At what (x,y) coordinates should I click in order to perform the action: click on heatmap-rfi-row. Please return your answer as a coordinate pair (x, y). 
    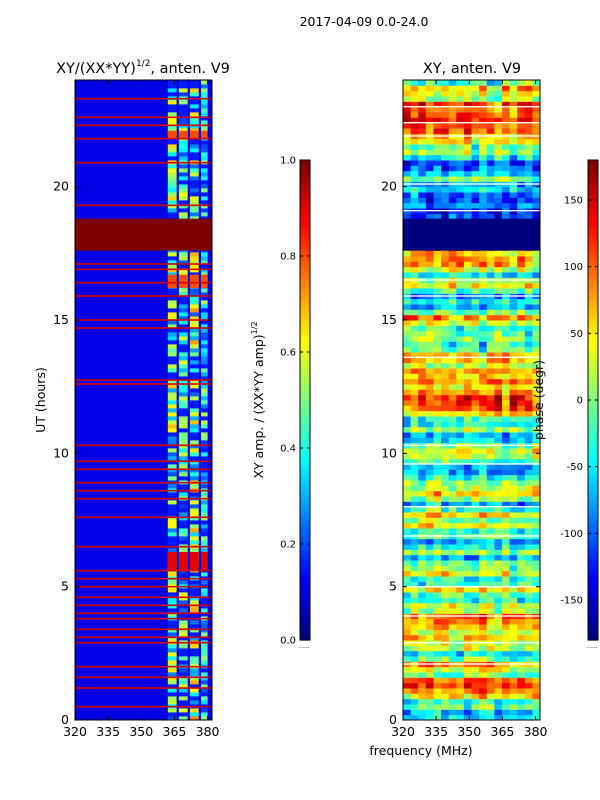
    Looking at the image, I should click on (143, 666).